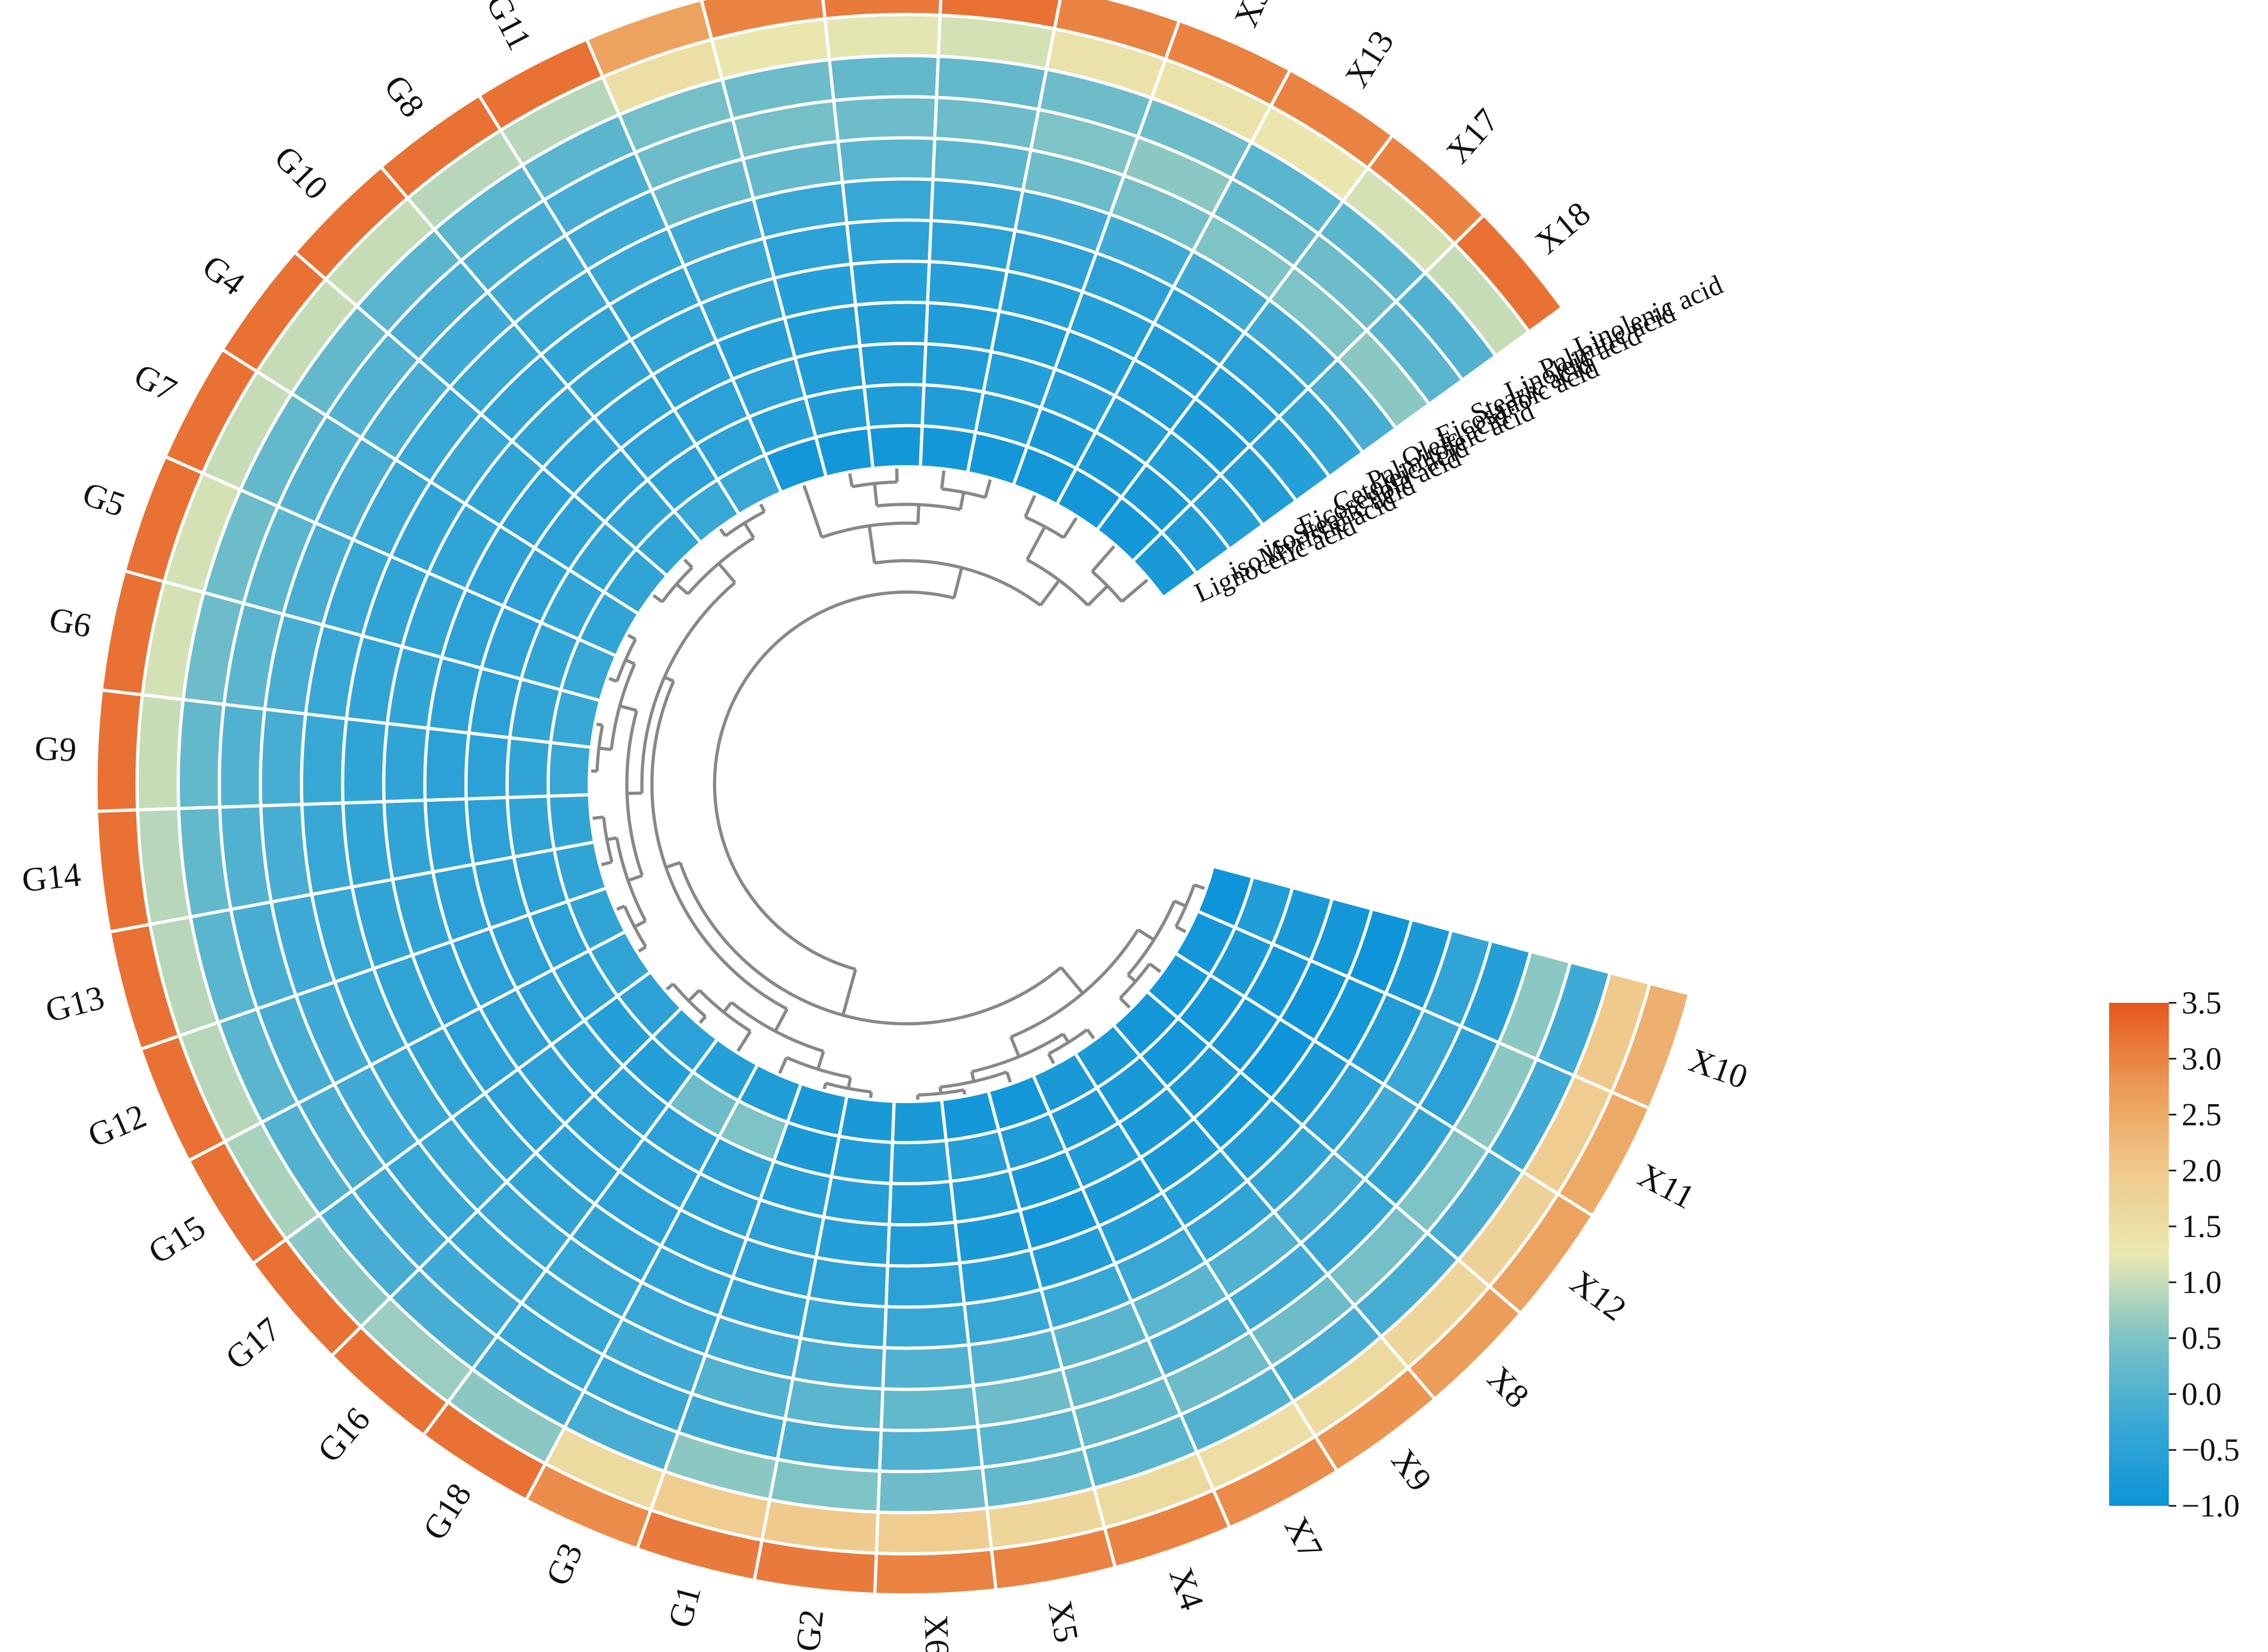 This screenshot has height=1652, width=2268. Describe the element at coordinates (809, 1630) in the screenshot. I see `sample-label: G2` at that location.